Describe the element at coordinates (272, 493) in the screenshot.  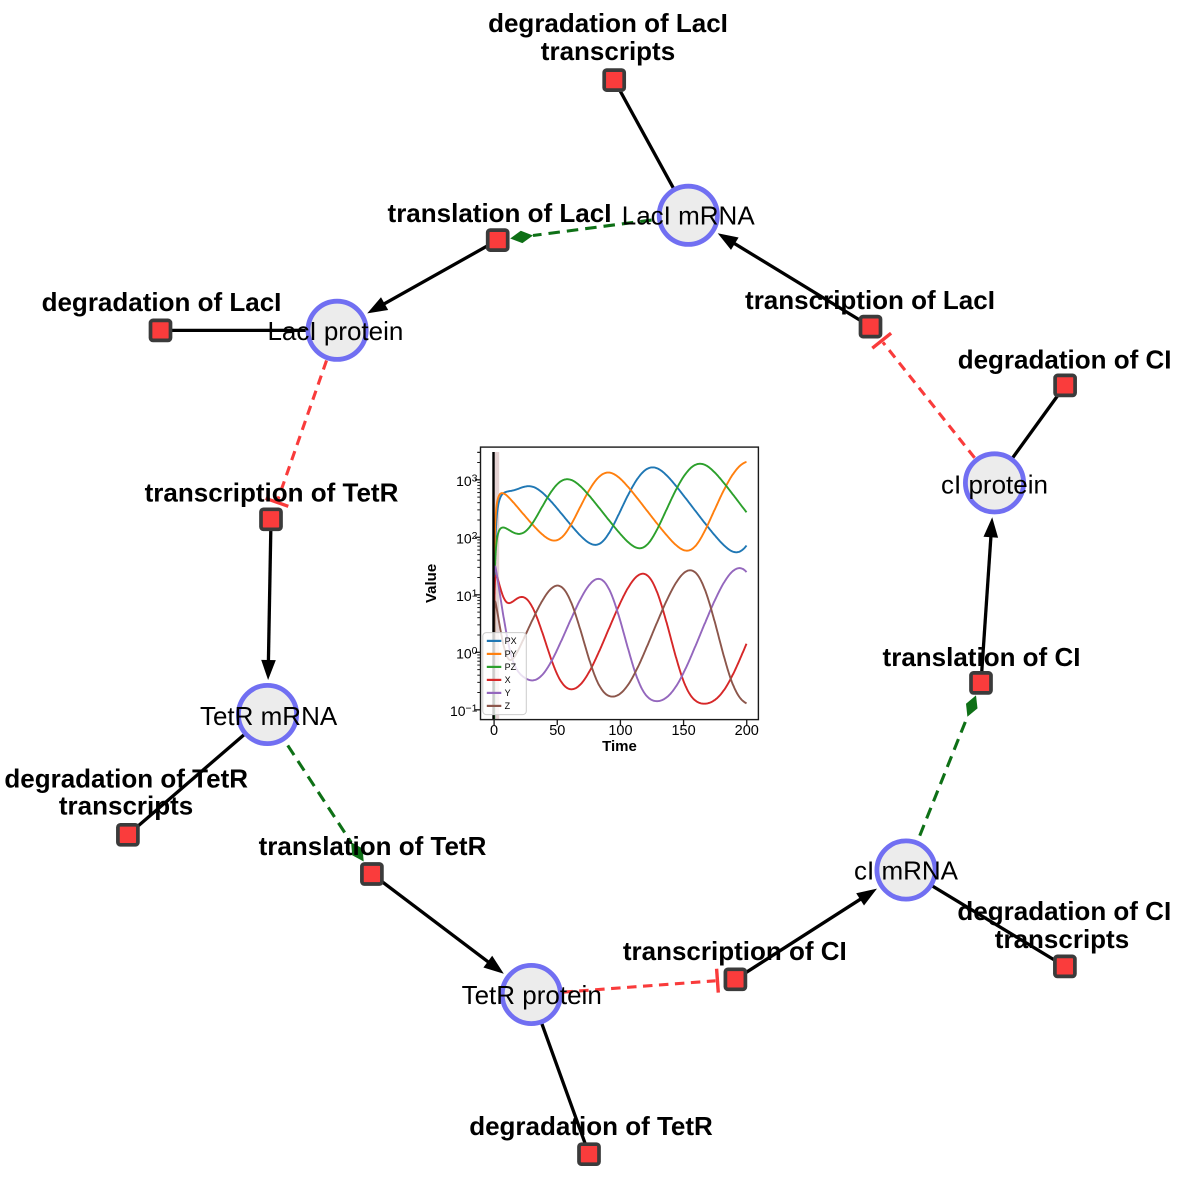
I see `svg-text: transcription of TetR` at that location.